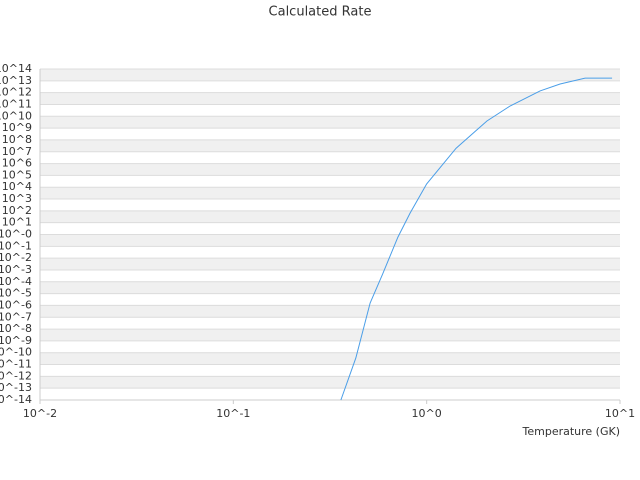 This screenshot has width=640, height=480. I want to click on y-tick-label: 10^-14, so click(16, 399).